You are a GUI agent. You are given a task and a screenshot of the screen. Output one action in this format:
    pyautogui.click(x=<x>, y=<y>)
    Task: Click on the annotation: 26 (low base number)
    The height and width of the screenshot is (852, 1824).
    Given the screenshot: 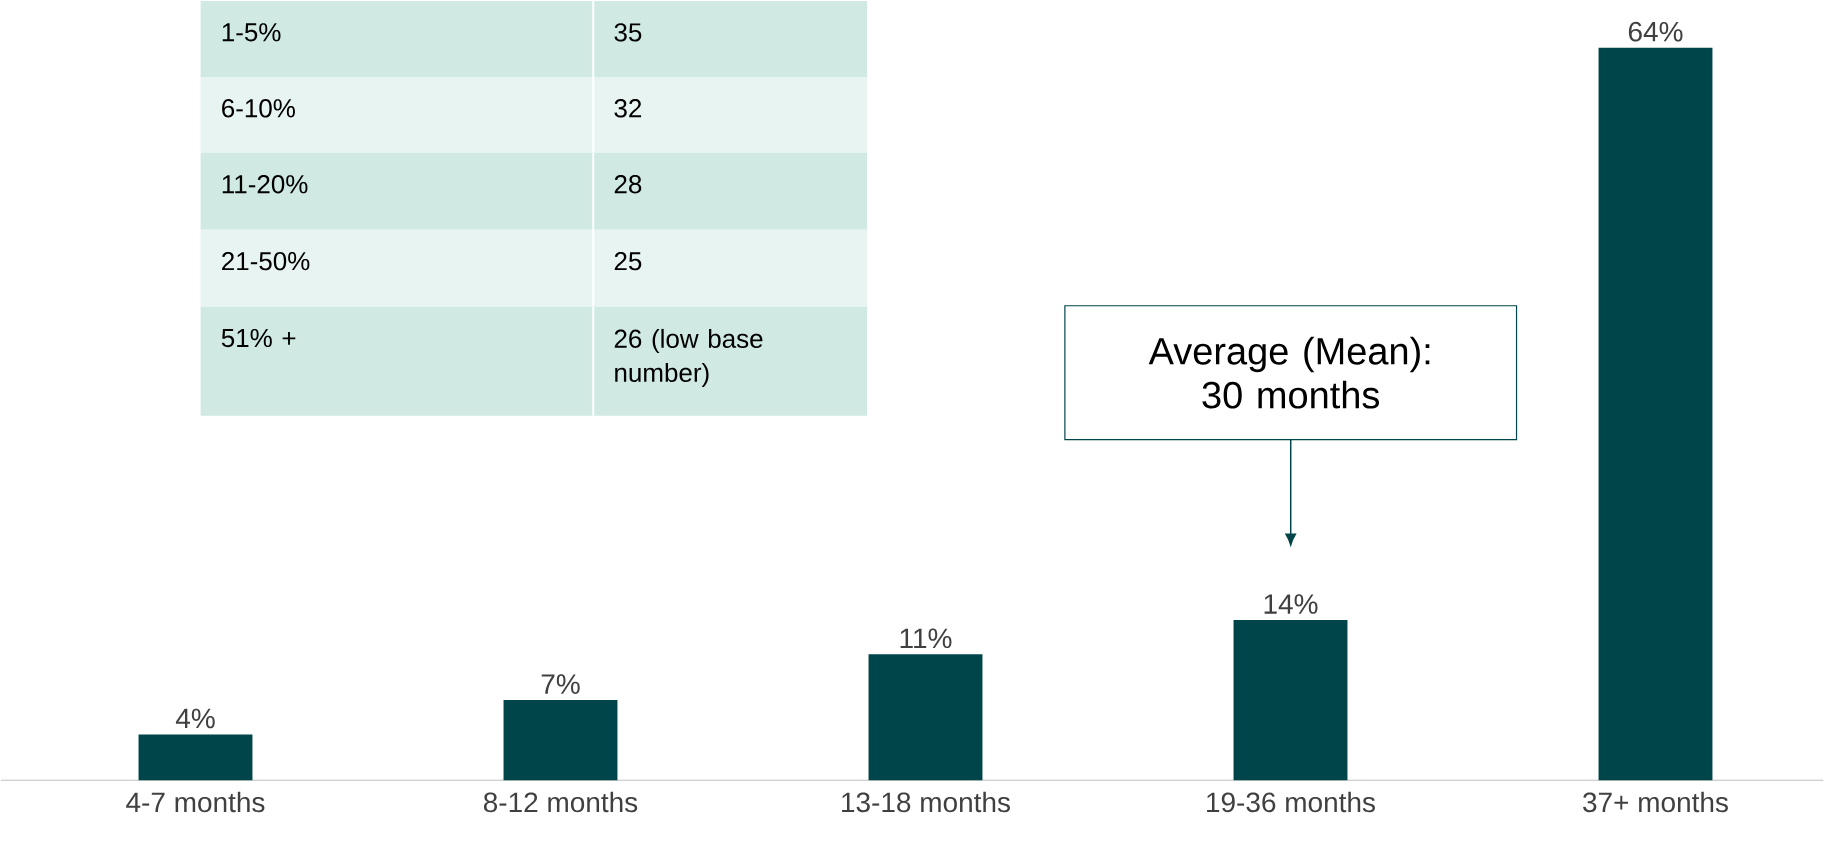 What is the action you would take?
    pyautogui.click(x=688, y=357)
    